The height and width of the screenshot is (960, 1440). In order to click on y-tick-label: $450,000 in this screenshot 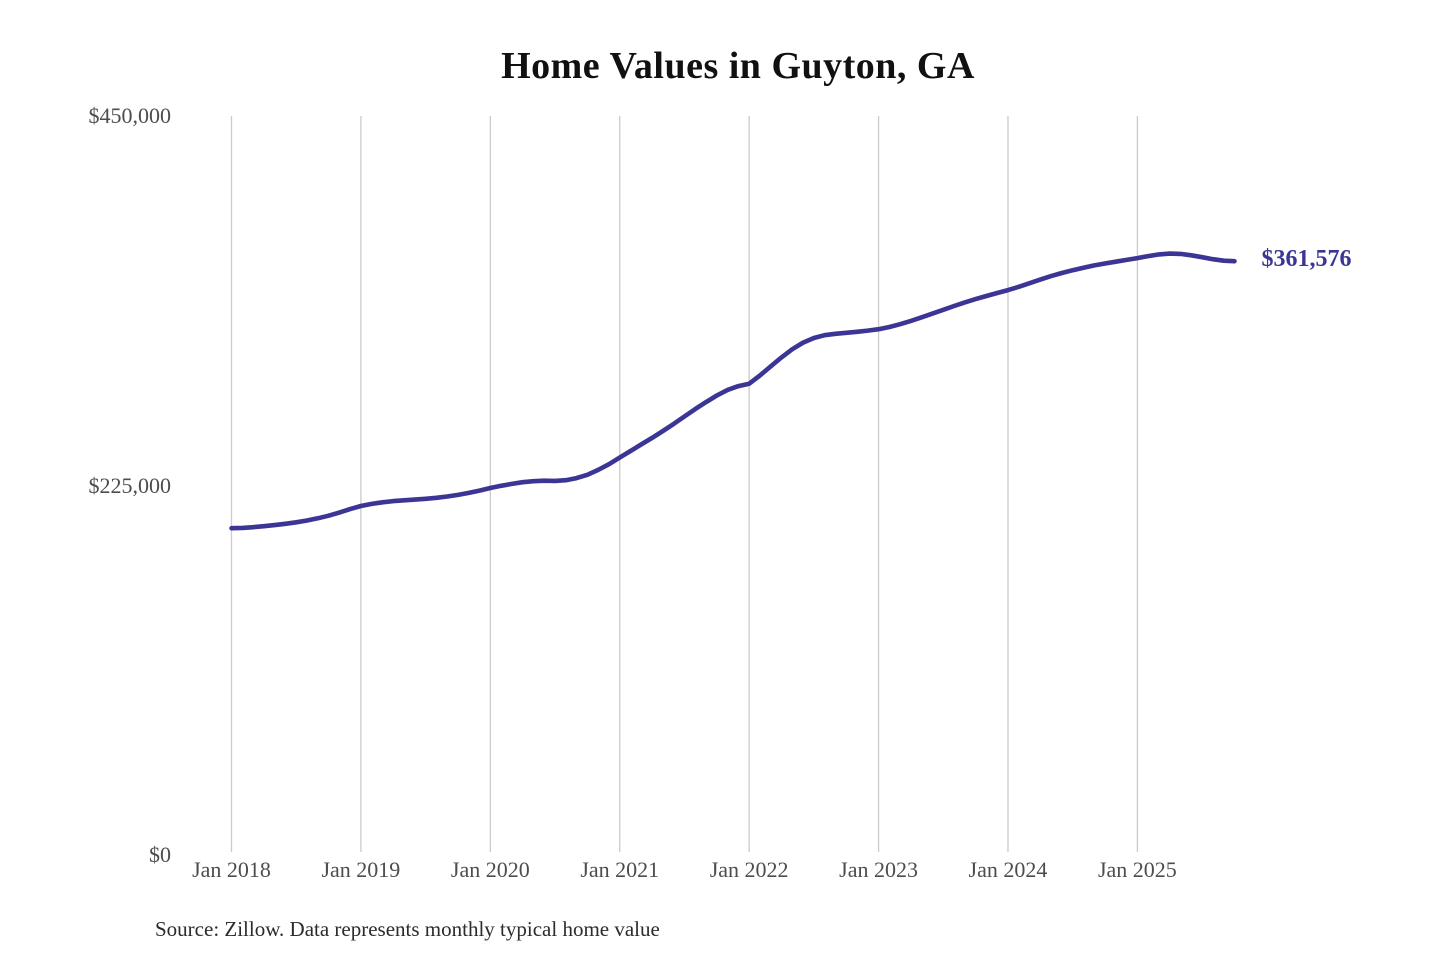, I will do `click(130, 115)`.